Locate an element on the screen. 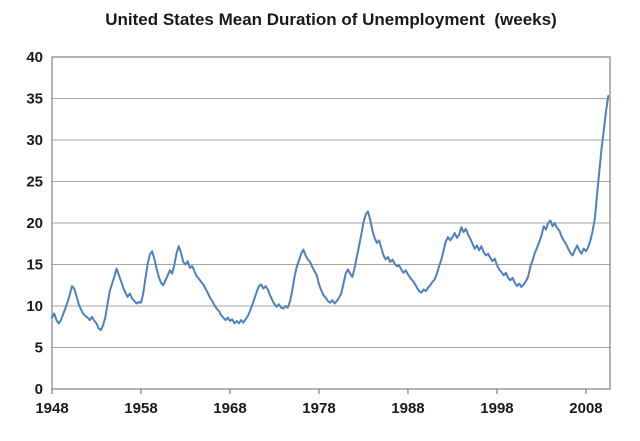 This screenshot has width=640, height=441. y-tick-label: 15 is located at coordinates (34, 265).